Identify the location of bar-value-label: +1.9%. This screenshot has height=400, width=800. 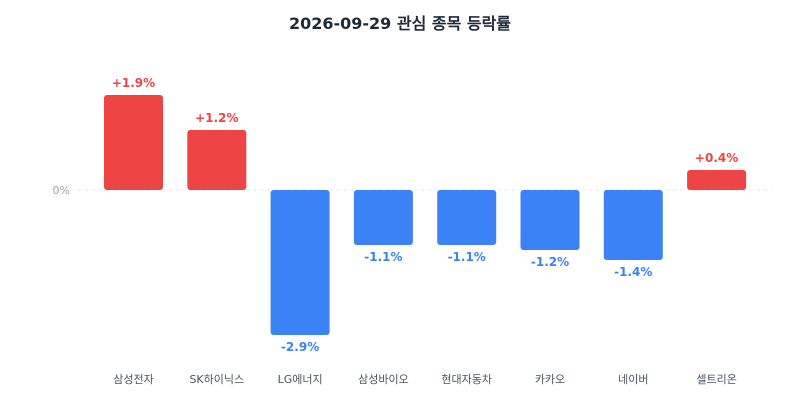
(133, 83).